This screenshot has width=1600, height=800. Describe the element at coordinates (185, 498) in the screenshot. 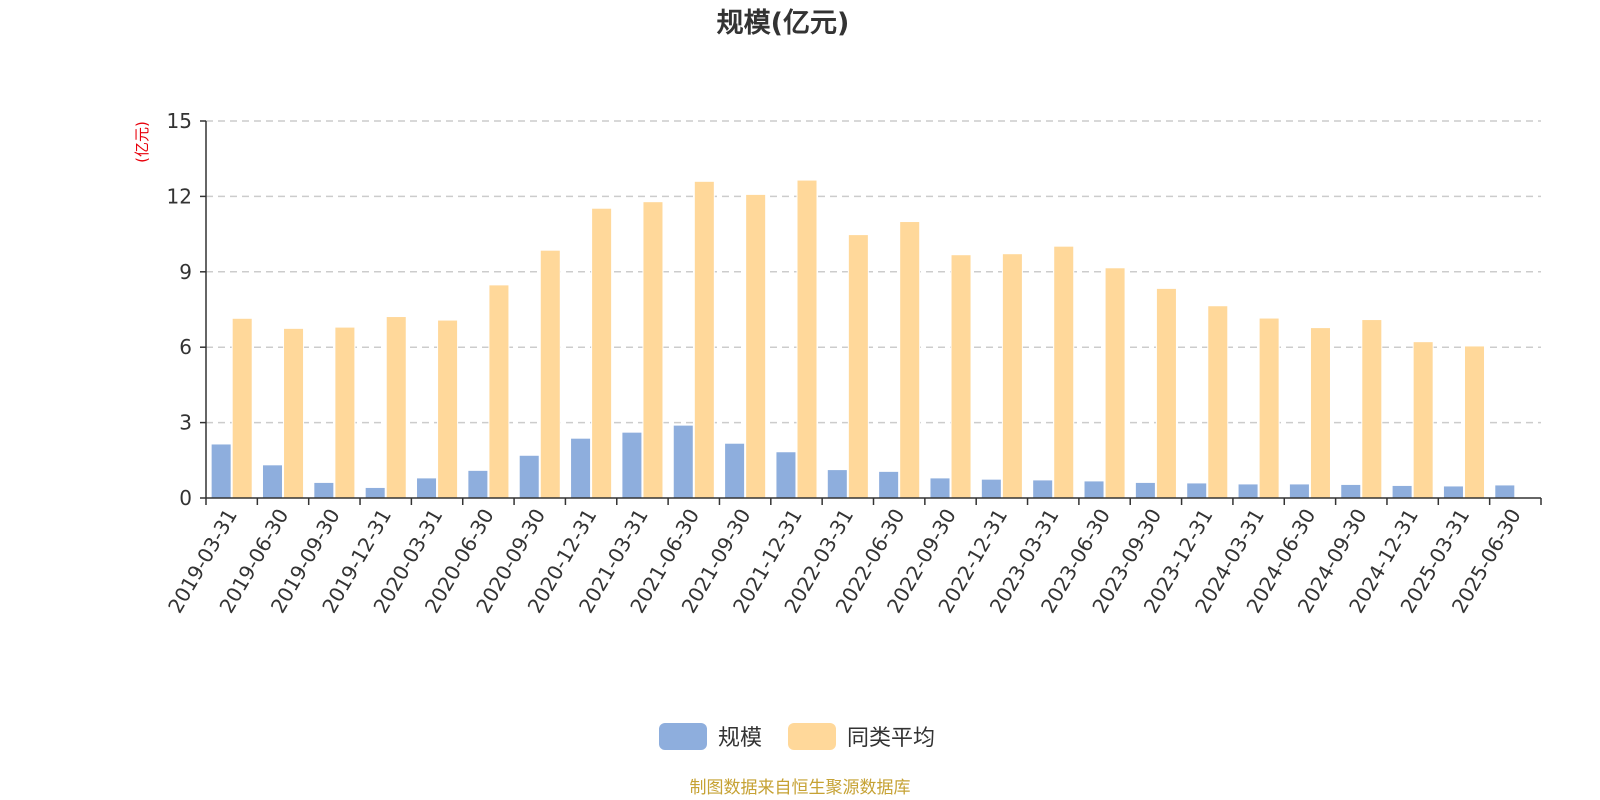

I see `y-tick-label: 0` at that location.